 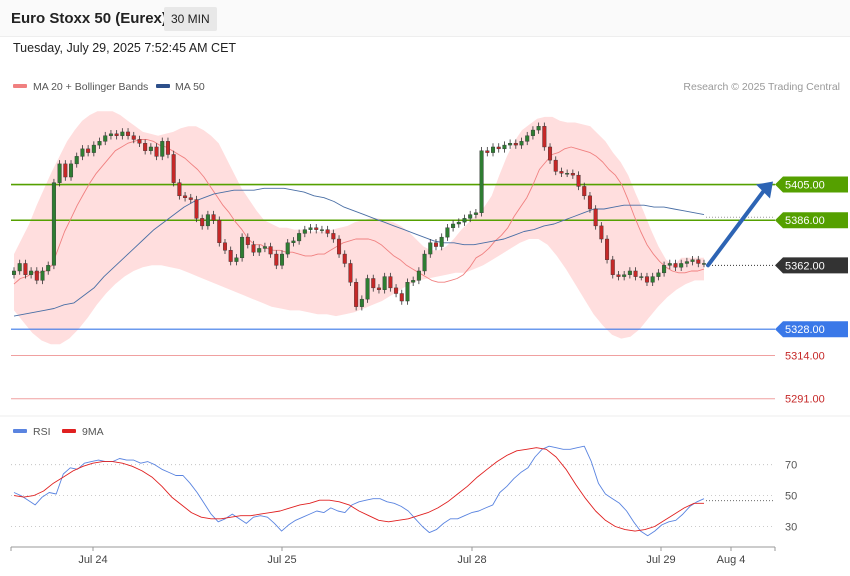 I want to click on rsi-legend: RSI 9MA, so click(x=58, y=432).